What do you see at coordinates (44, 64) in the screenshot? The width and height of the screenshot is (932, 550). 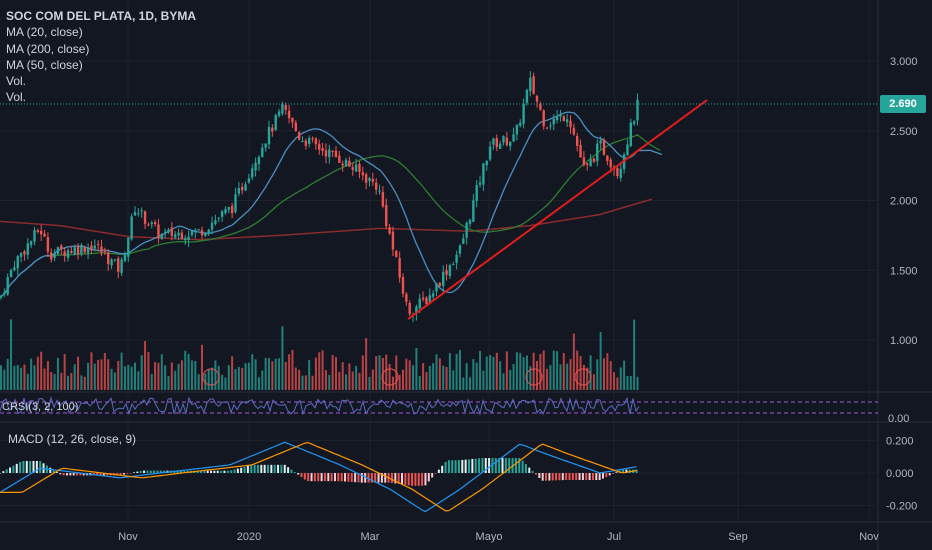 I see `indicator-ma50: MA (50, close)` at bounding box center [44, 64].